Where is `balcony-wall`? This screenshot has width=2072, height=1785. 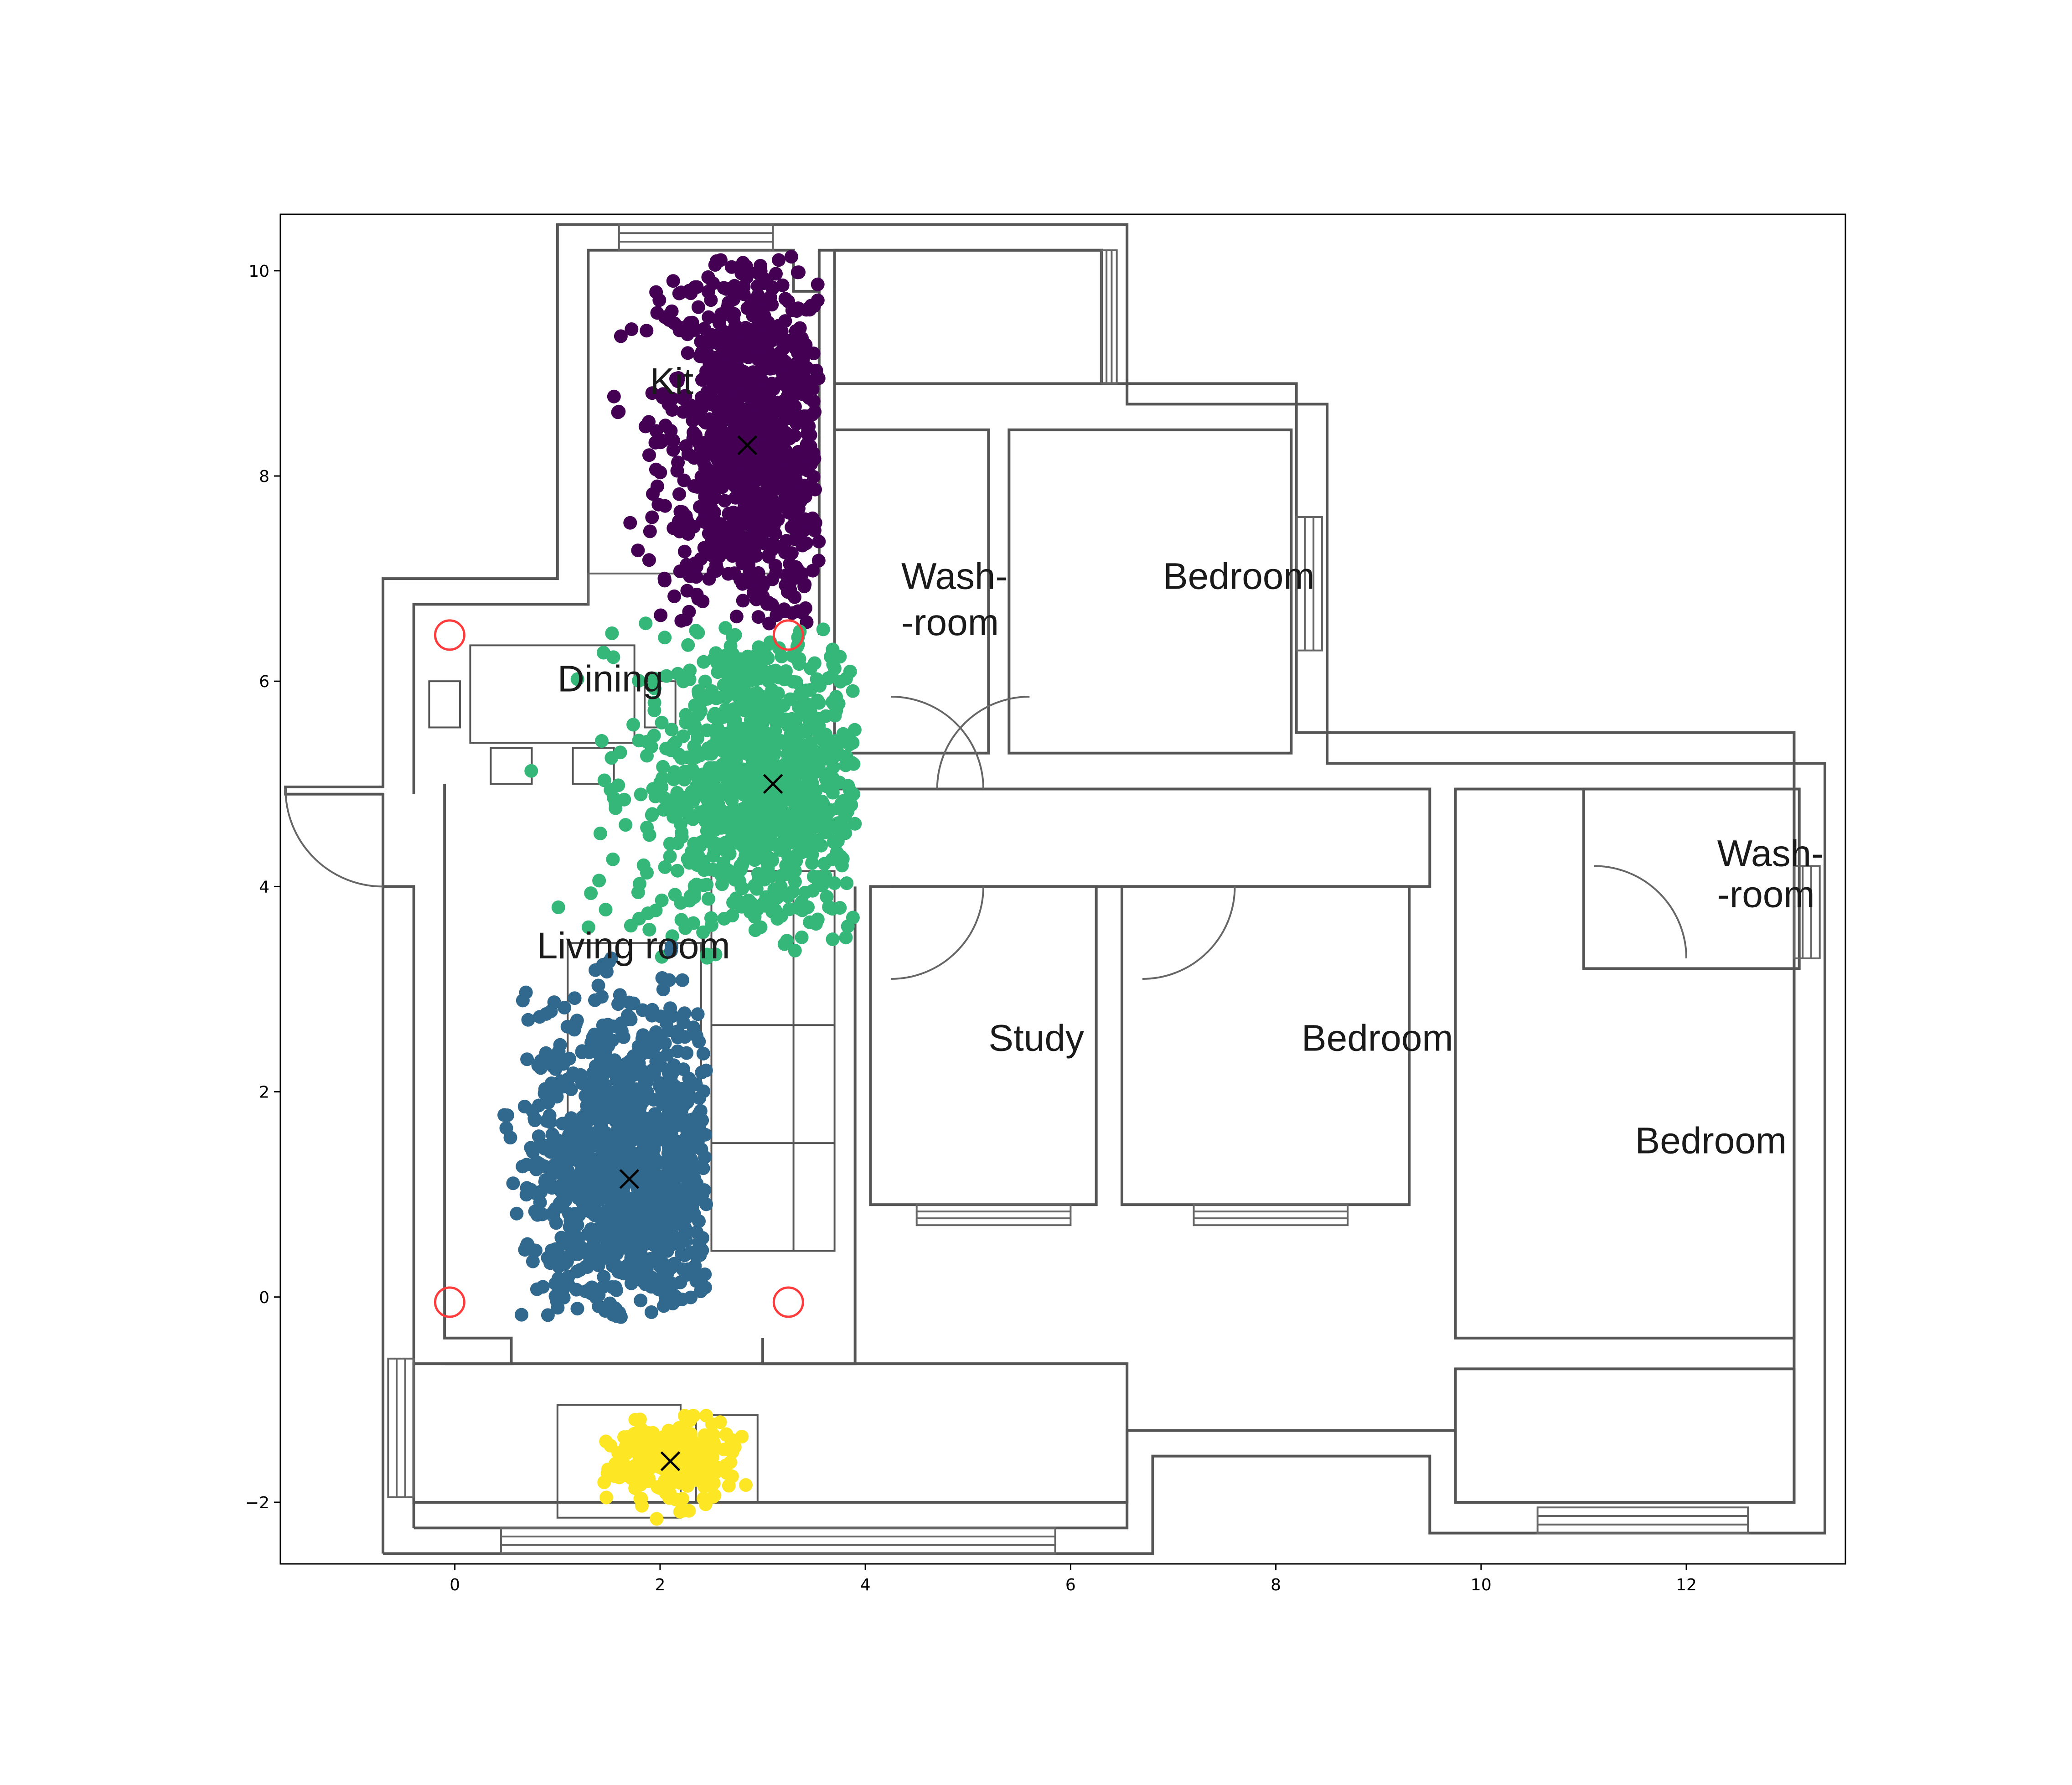 balcony-wall is located at coordinates (770, 1433).